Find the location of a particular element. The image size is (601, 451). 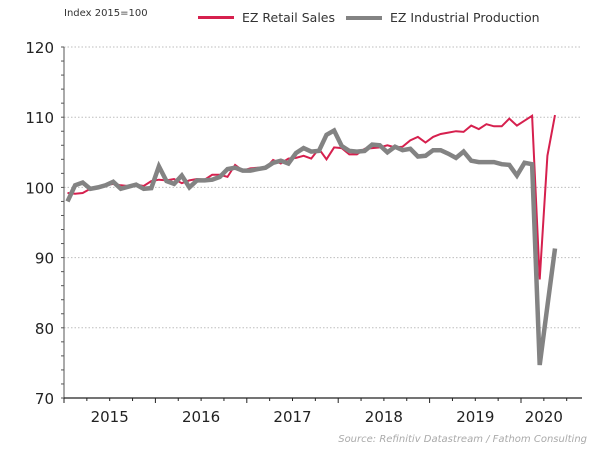

x-tick-label: 2017 is located at coordinates (292, 417).